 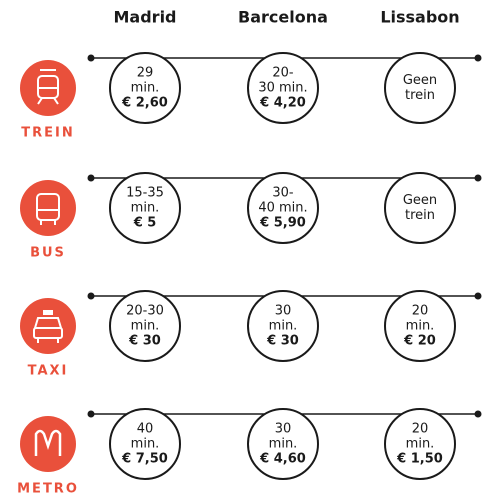 What do you see at coordinates (282, 223) in the screenshot?
I see `cell-price: € 5,90` at bounding box center [282, 223].